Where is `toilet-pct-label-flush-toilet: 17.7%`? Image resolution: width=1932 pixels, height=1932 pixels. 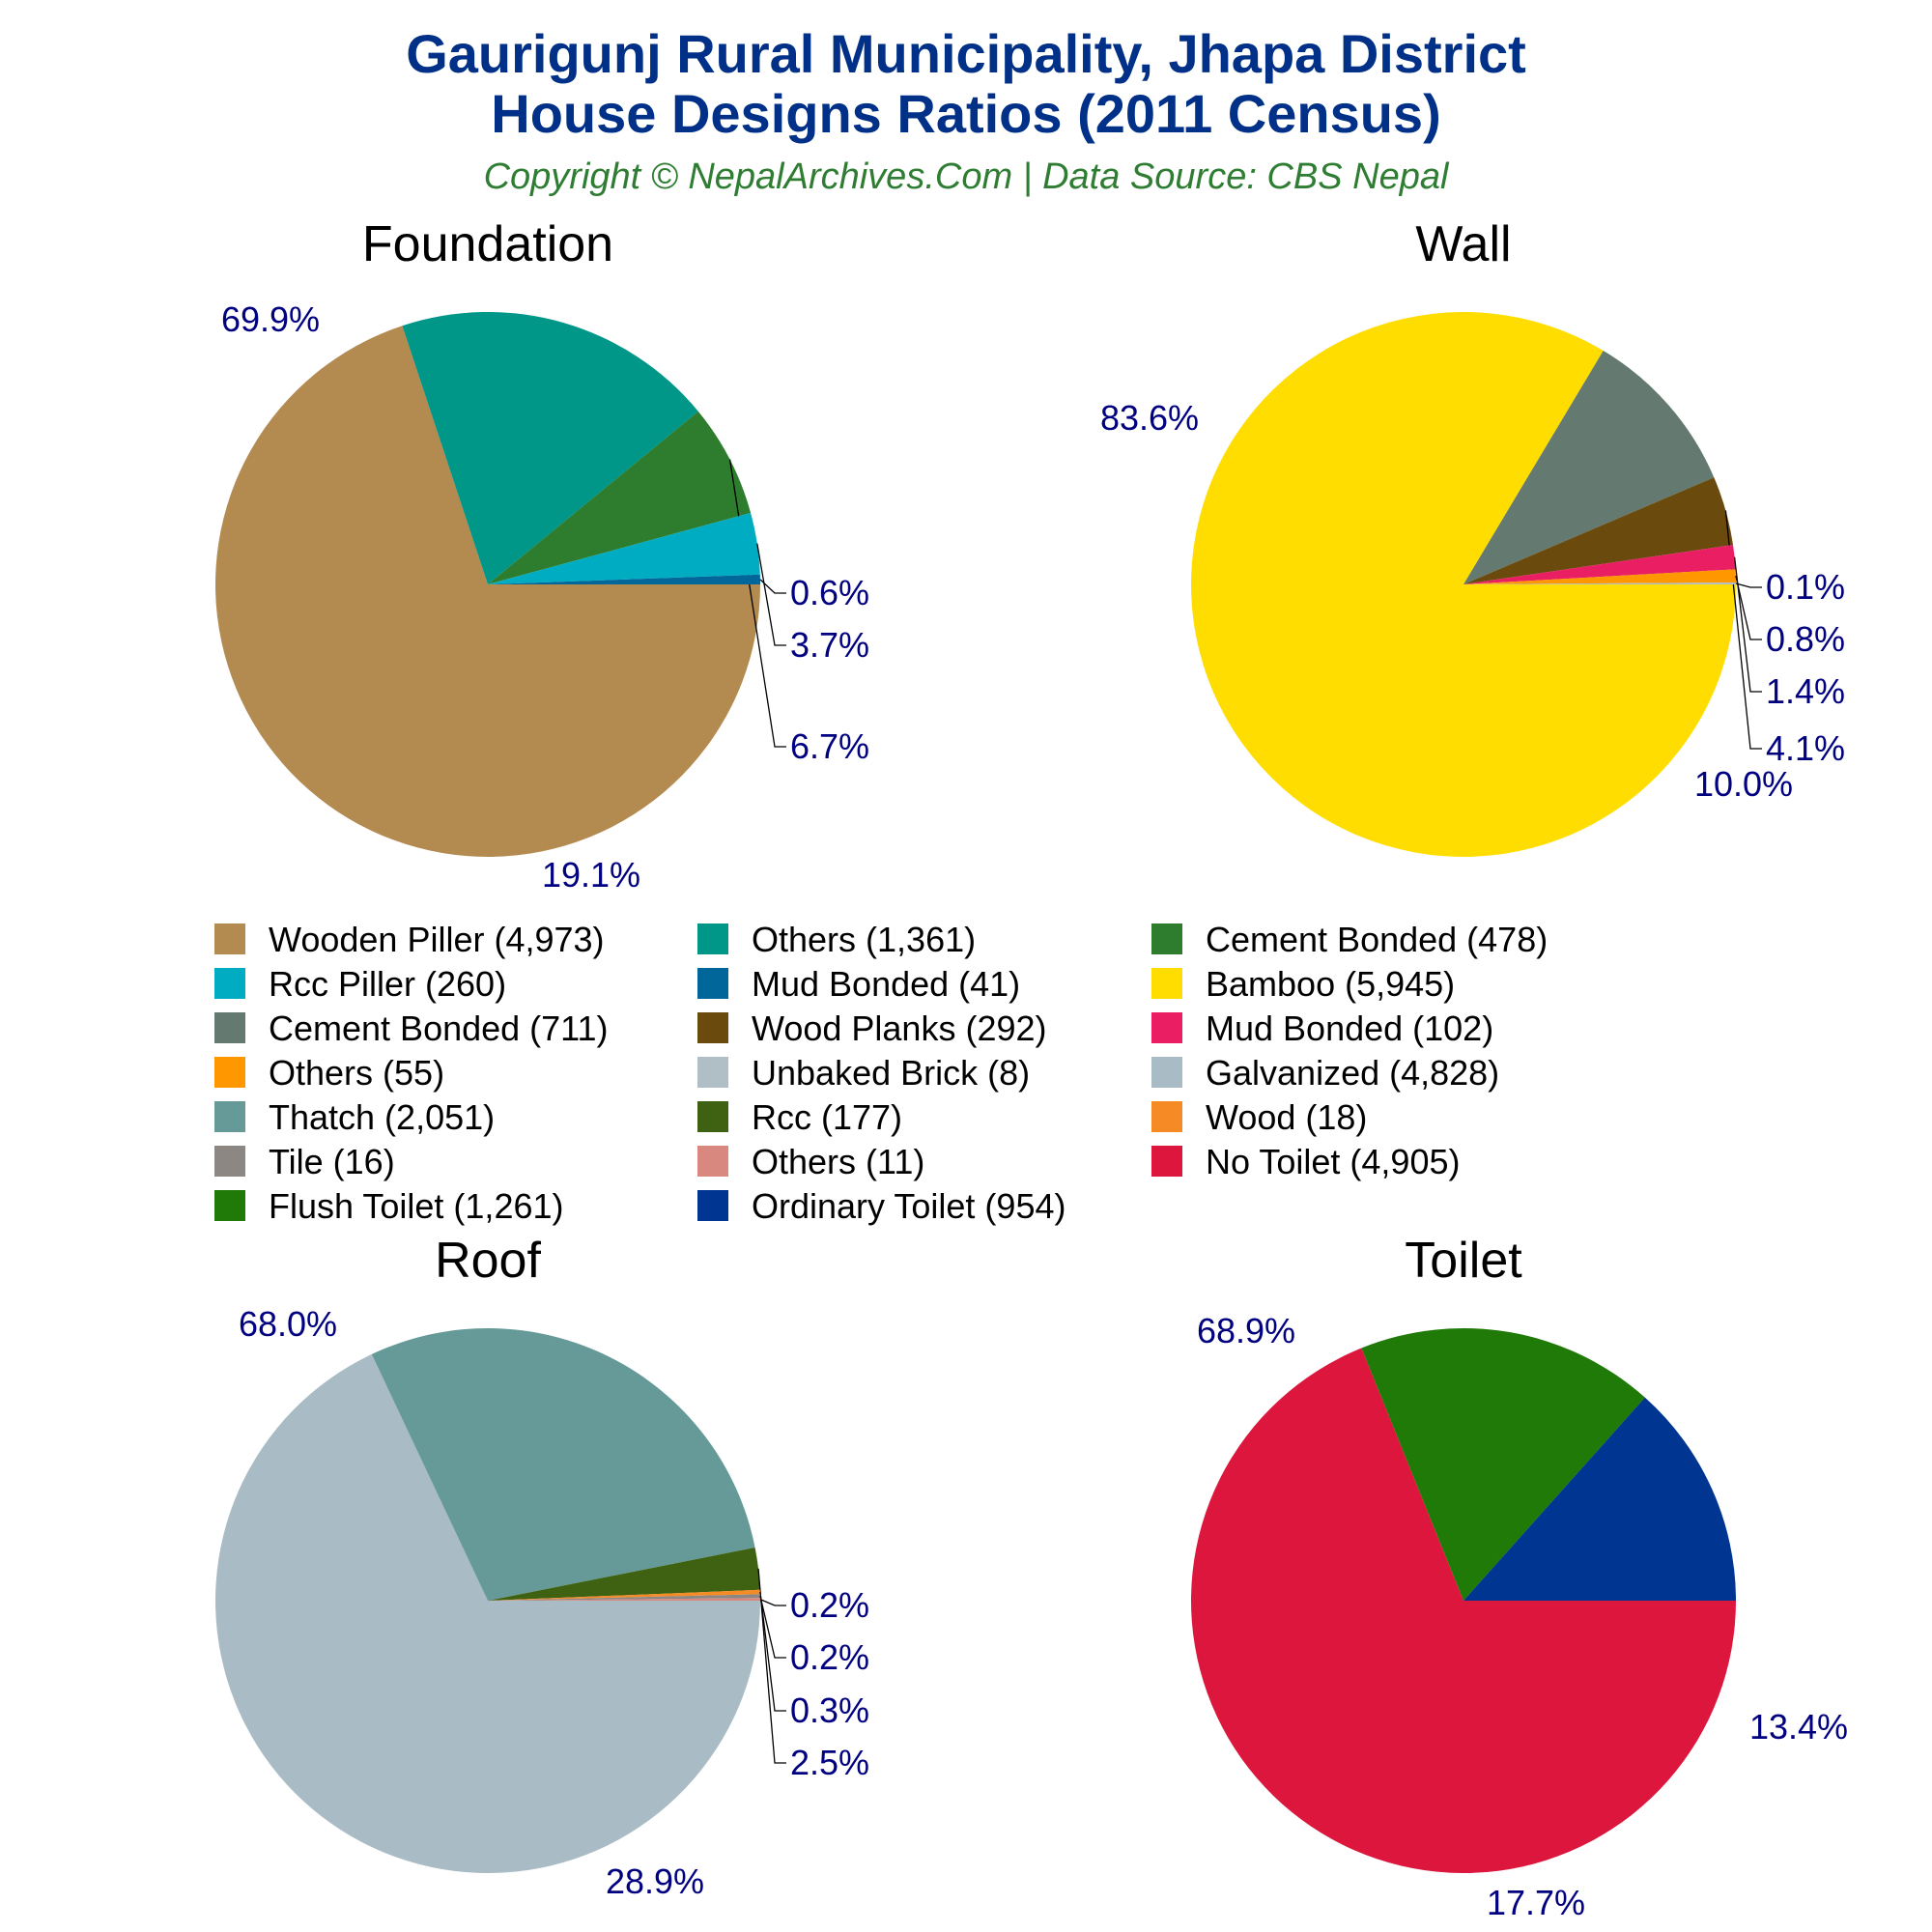
toilet-pct-label-flush-toilet: 17.7% is located at coordinates (1536, 1902).